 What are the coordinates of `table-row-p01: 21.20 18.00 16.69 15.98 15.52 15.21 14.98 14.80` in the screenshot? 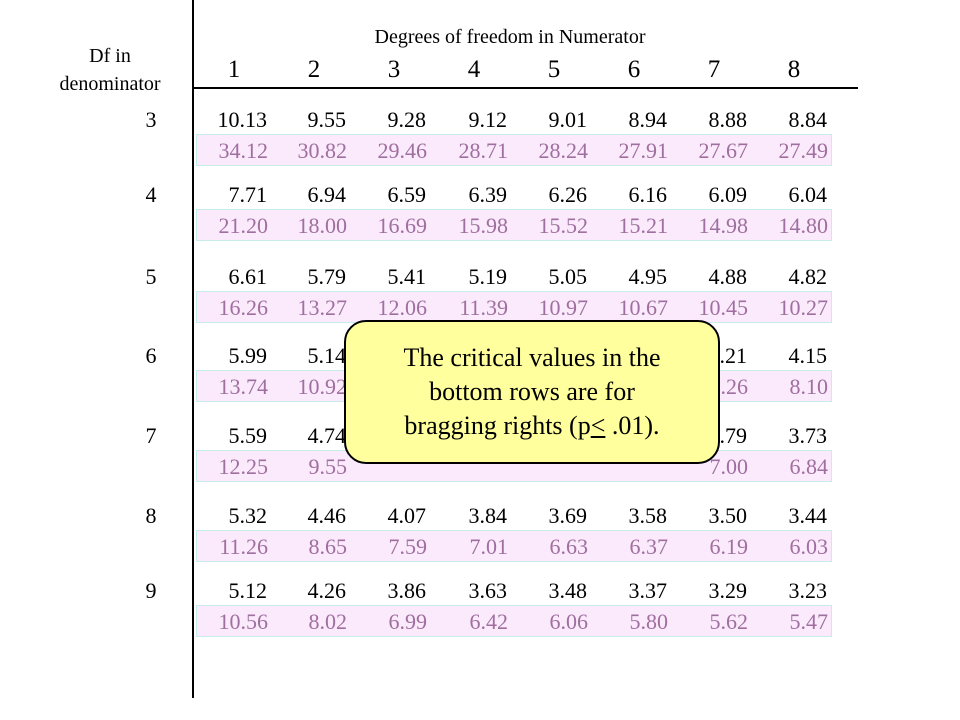 It's located at (514, 225).